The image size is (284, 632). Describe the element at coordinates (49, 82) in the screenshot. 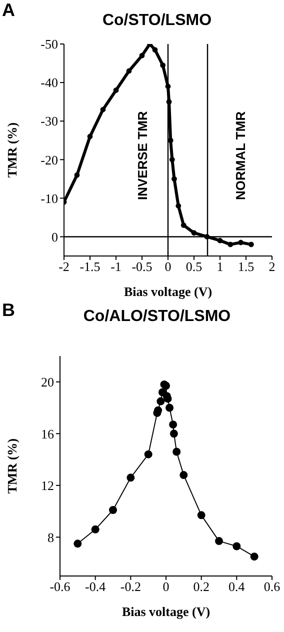

I see `y-tick-label: -40` at that location.